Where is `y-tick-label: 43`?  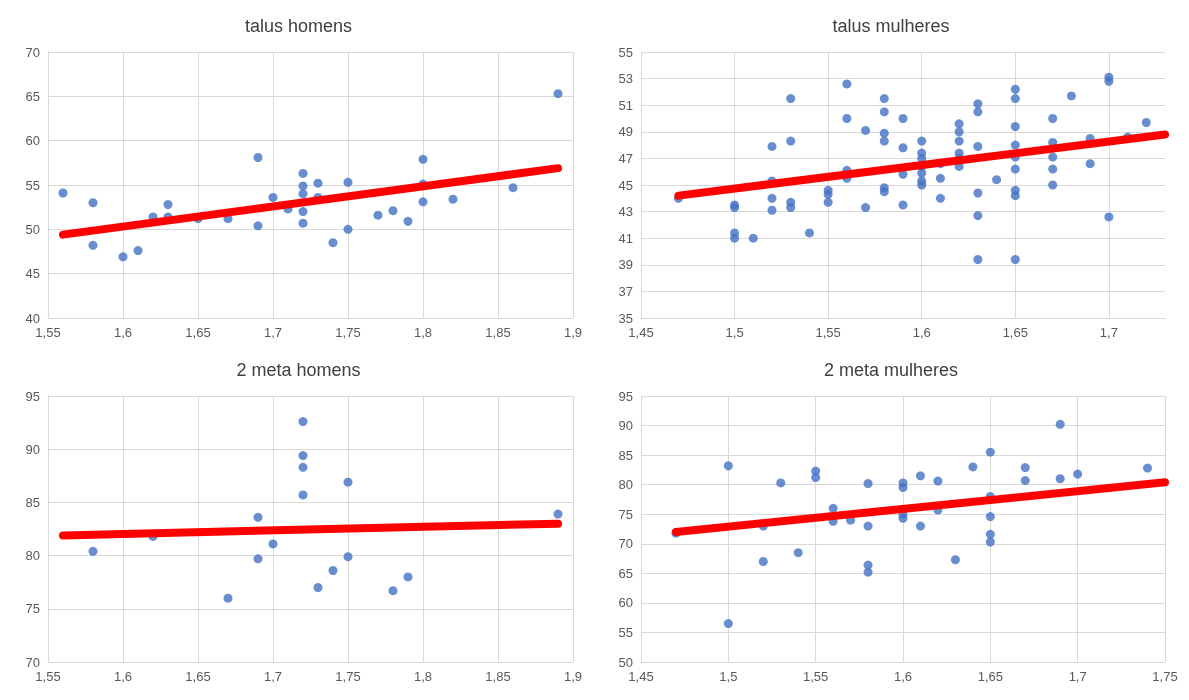 y-tick-label: 43 is located at coordinates (625, 212).